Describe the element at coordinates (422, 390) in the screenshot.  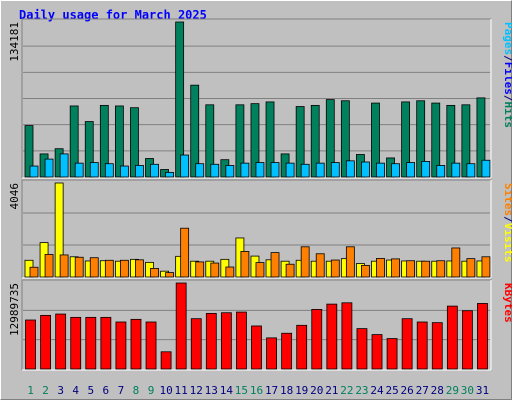
I see `x-tick-label-27: 27` at that location.